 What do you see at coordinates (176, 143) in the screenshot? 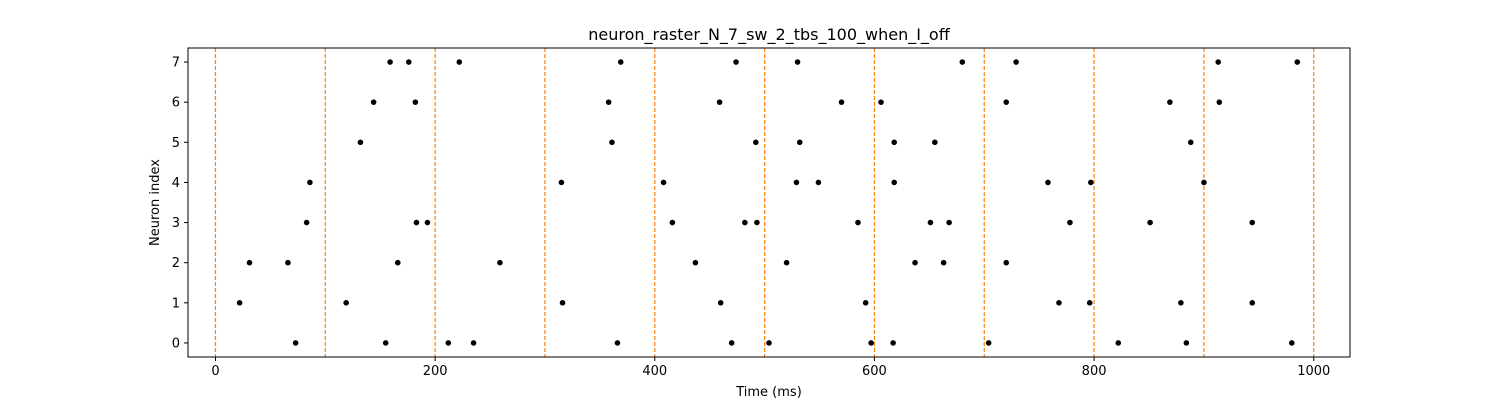
I see `y-tick-label: 5` at bounding box center [176, 143].